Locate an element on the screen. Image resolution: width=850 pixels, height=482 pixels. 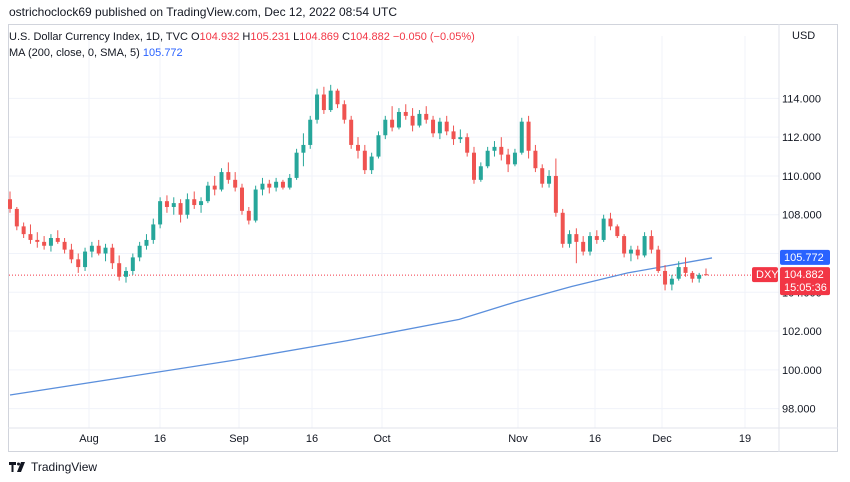
currency-label: USD is located at coordinates (804, 36).